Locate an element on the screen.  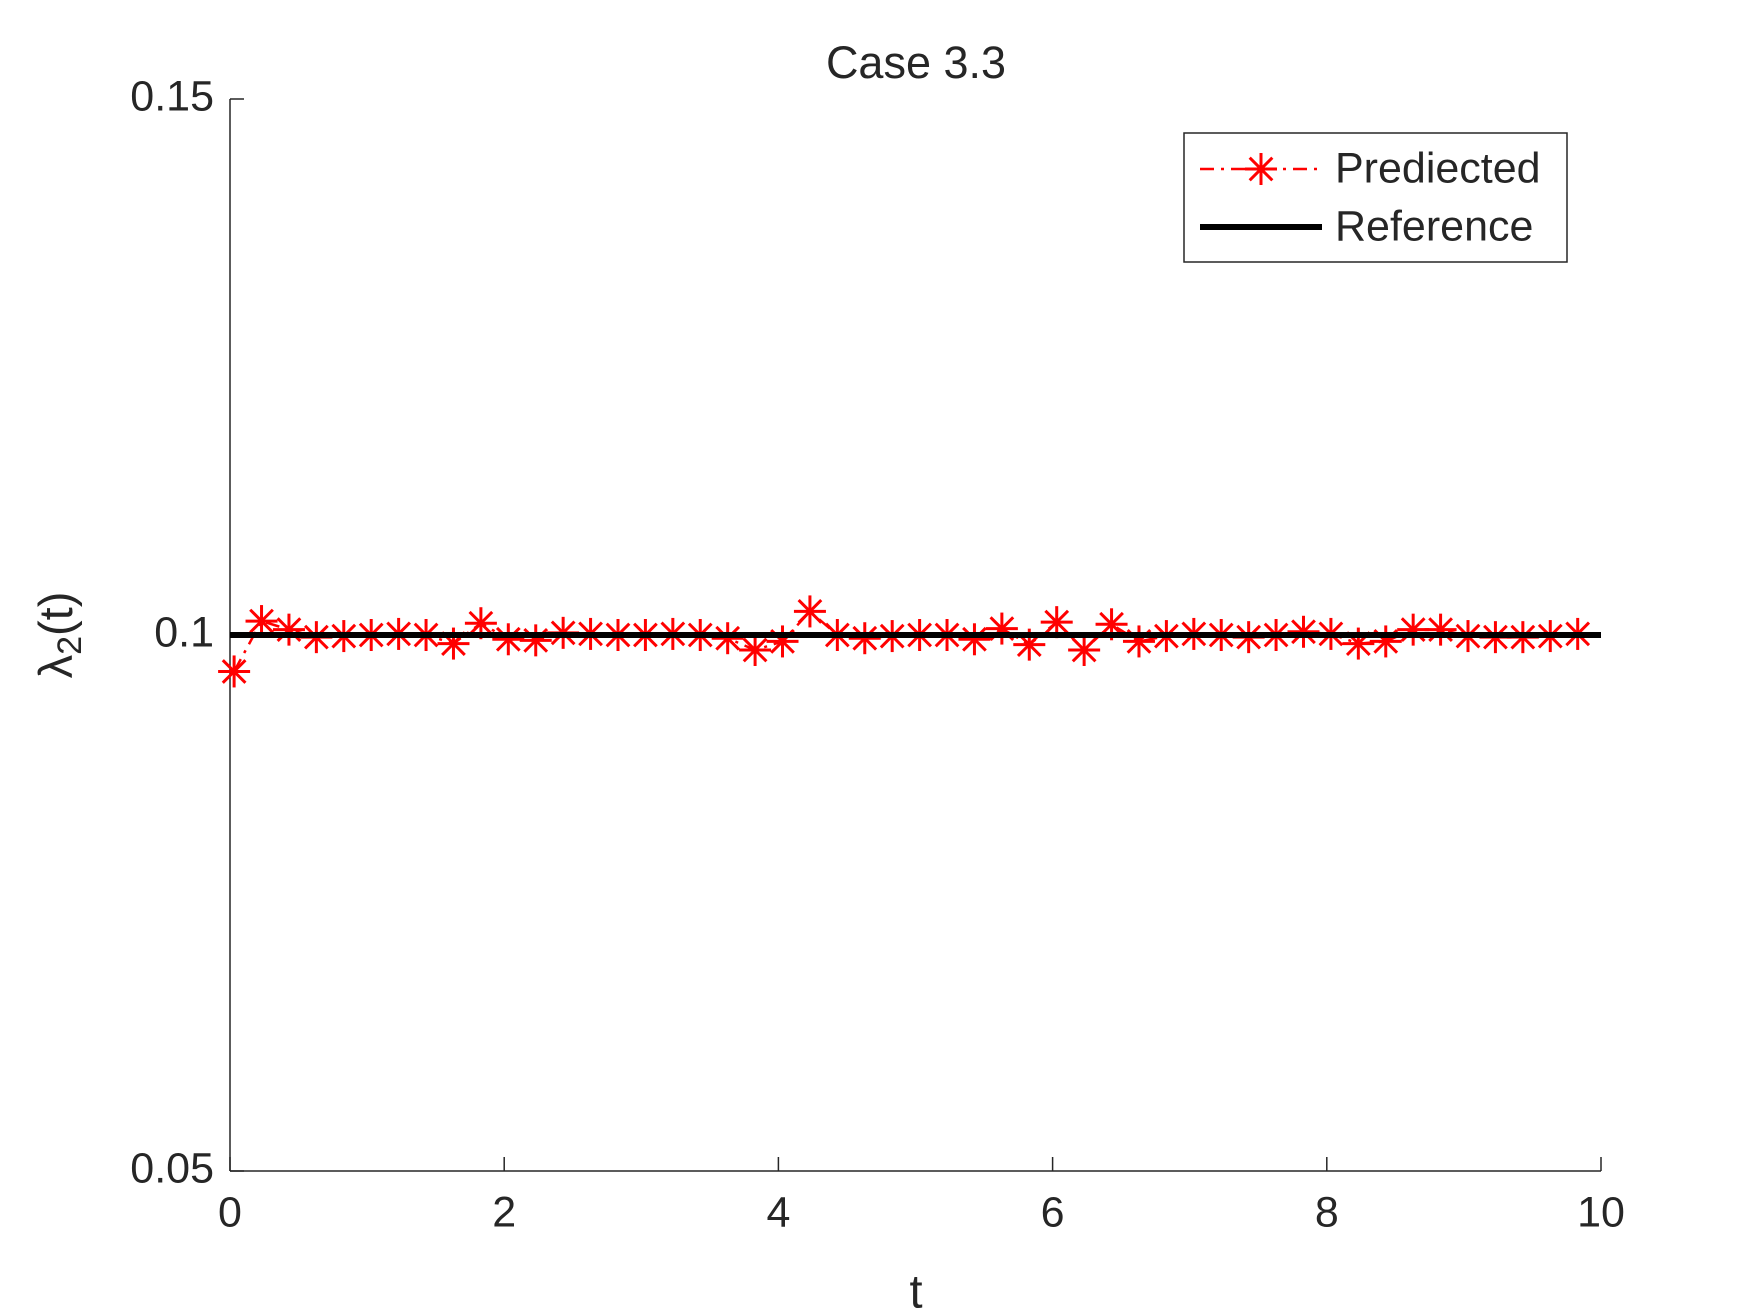
y-axis-label: λ2(t) is located at coordinates (59, 635).